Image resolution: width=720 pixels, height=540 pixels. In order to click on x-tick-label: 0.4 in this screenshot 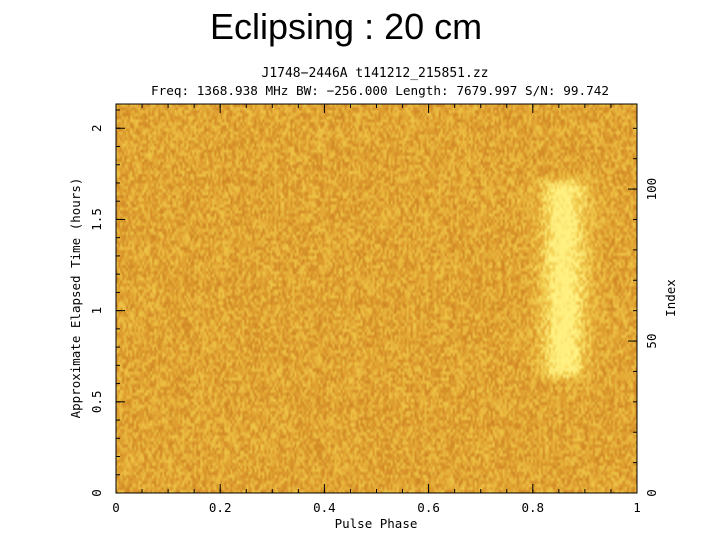, I will do `click(324, 507)`.